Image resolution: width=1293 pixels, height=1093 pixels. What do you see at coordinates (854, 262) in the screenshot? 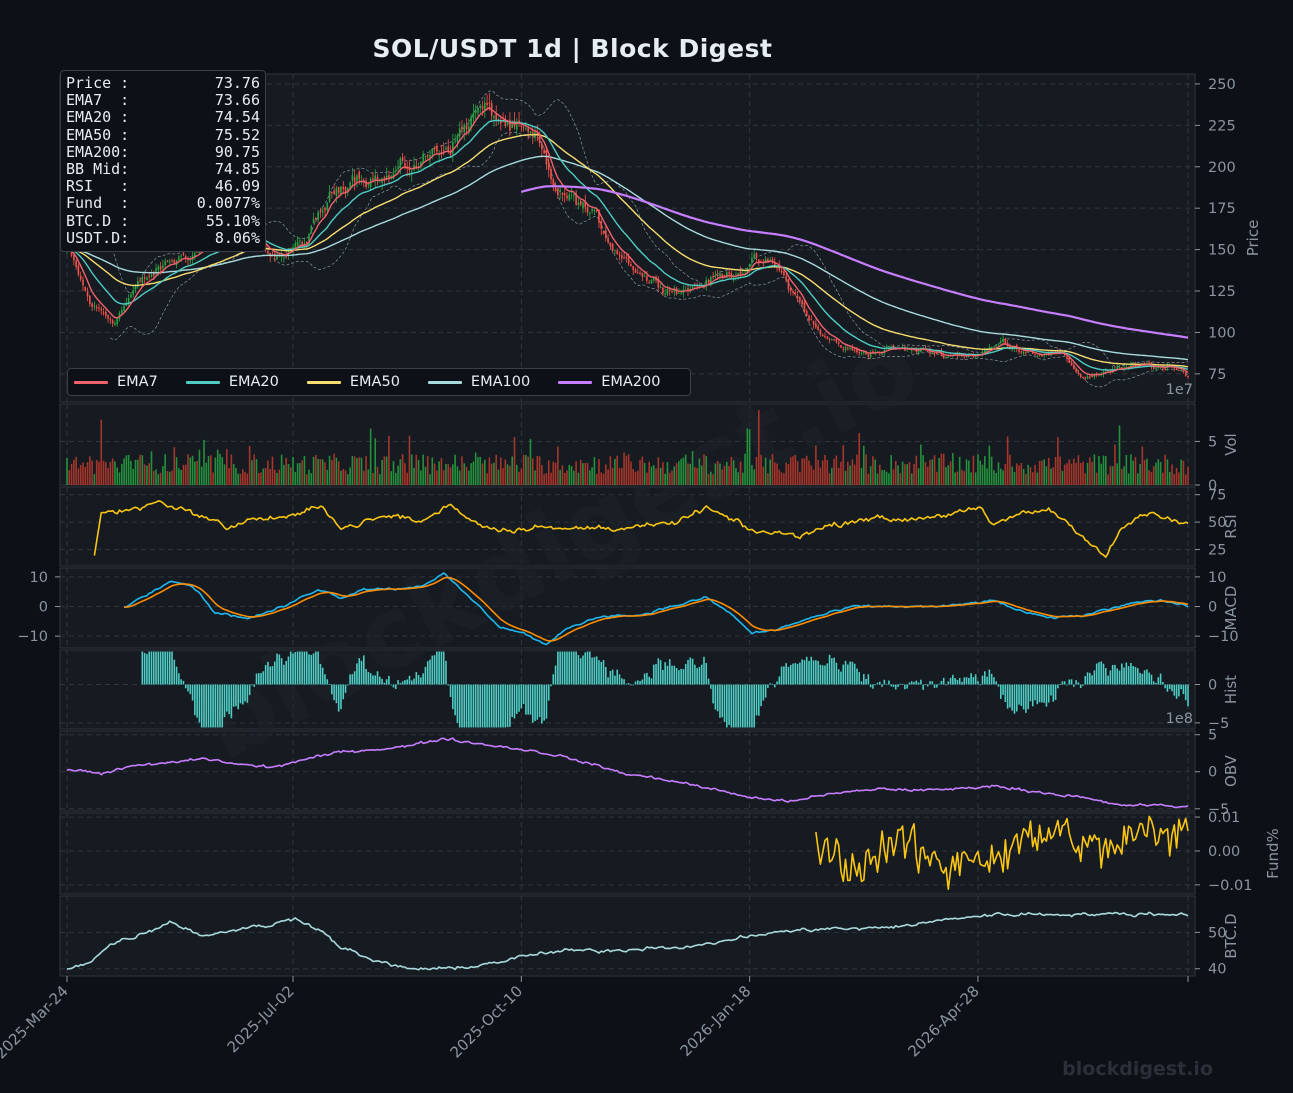
I see `ema200-line` at bounding box center [854, 262].